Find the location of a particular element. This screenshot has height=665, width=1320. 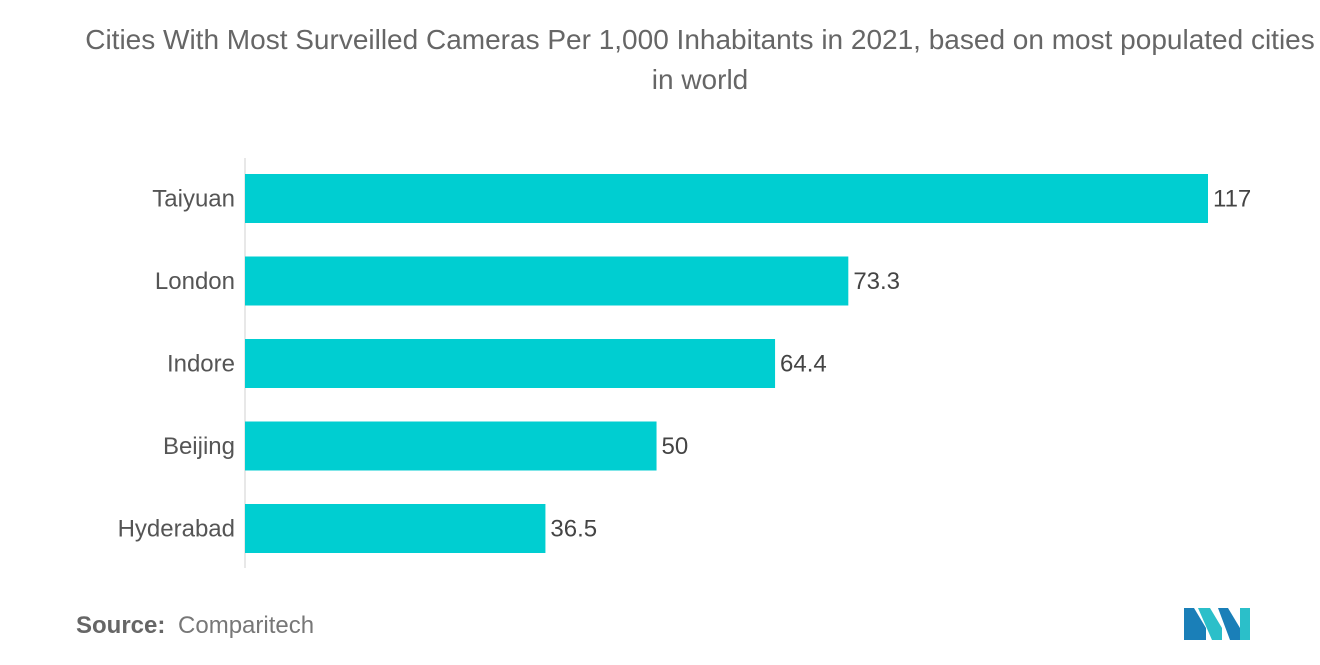

value-label: 50 is located at coordinates (675, 446).